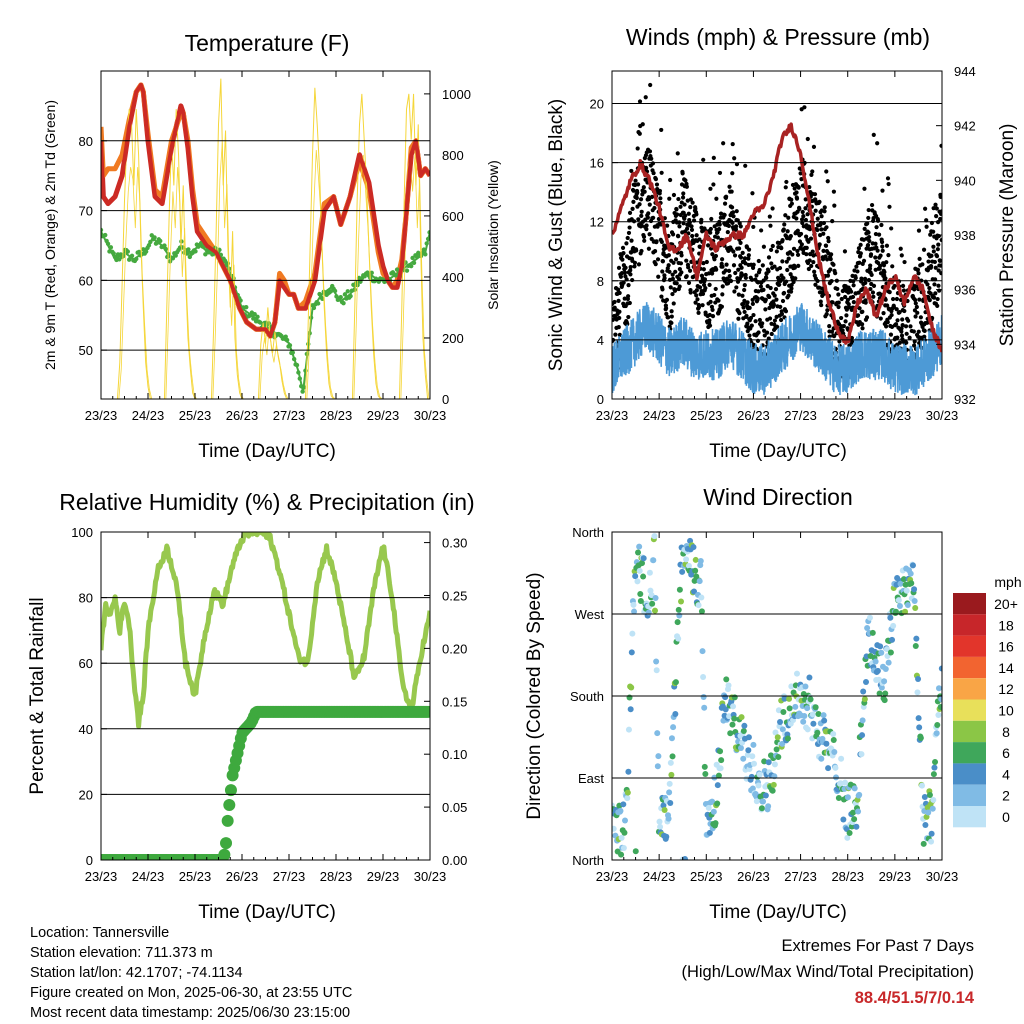 Image resolution: width=1024 pixels, height=1024 pixels. What do you see at coordinates (534, 695) in the screenshot?
I see `y-axis-label: Direction (Colored By Speed)` at bounding box center [534, 695].